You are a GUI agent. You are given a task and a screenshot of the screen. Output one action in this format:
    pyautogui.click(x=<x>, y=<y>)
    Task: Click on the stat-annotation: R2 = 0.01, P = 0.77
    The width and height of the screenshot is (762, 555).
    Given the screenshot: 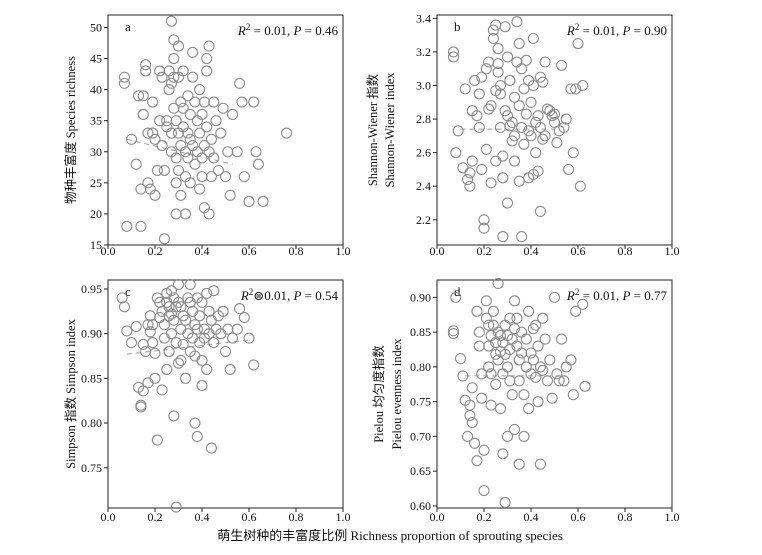 What is the action you would take?
    pyautogui.click(x=617, y=295)
    